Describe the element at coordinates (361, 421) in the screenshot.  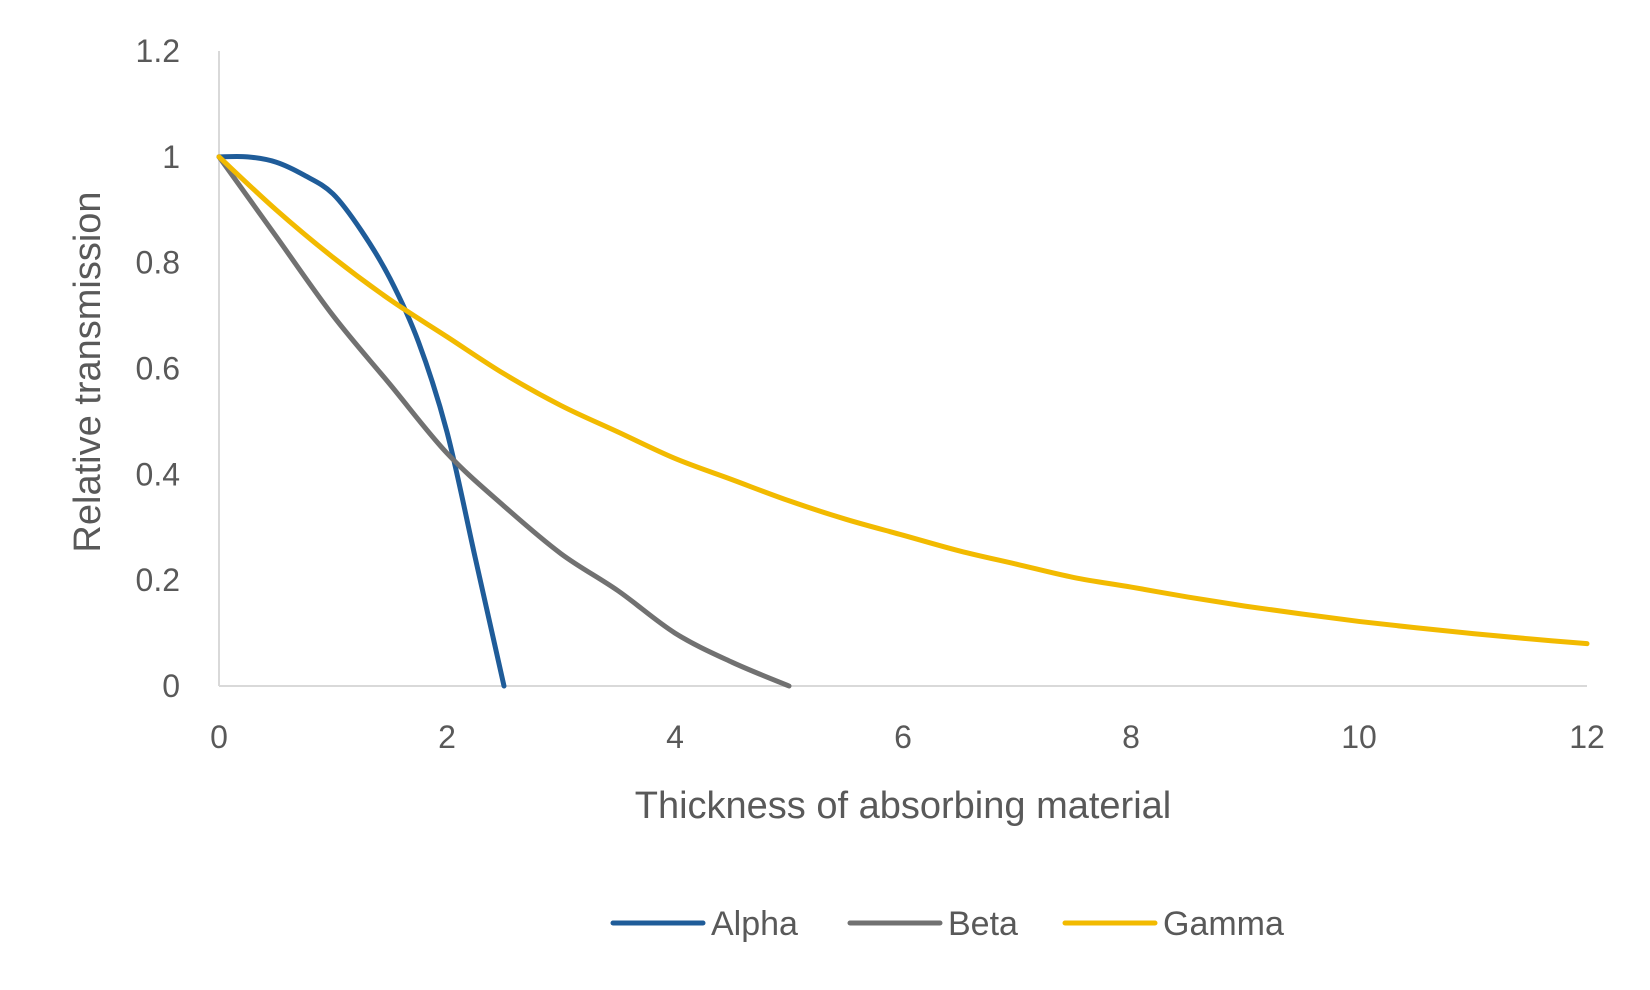
I see `series-line-alpha` at that location.